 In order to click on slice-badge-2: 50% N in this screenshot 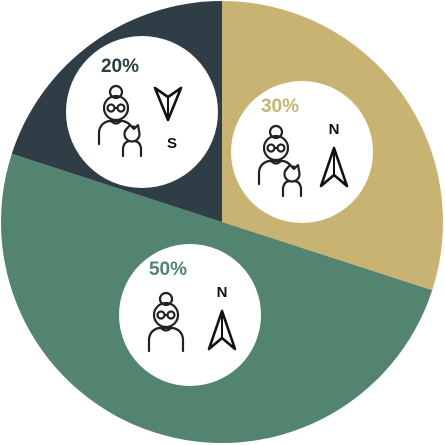, I will do `click(190, 315)`.